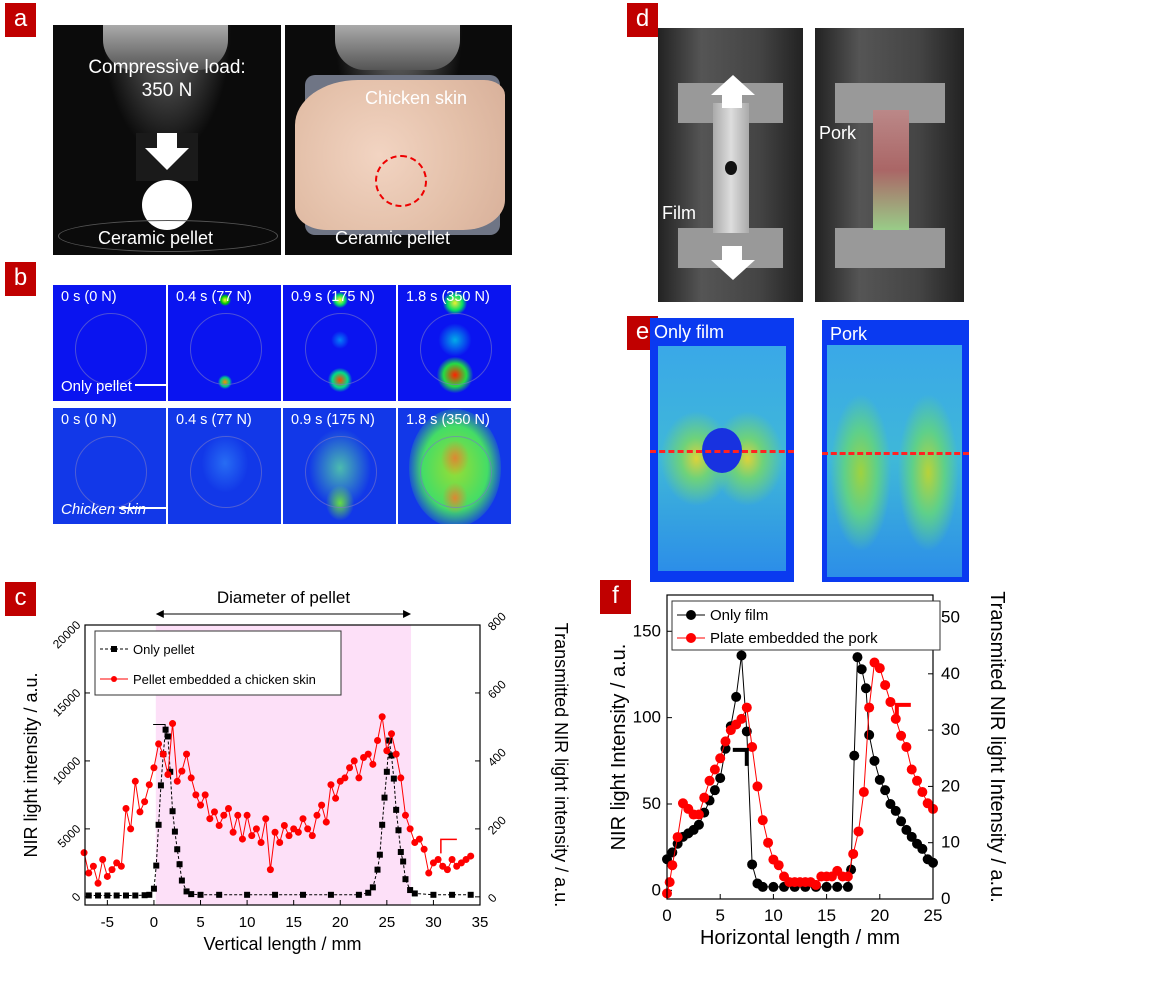 This screenshot has width=1158, height=1007. Describe the element at coordinates (794, 638) in the screenshot. I see `legend-label: Plate embedded the pork` at that location.